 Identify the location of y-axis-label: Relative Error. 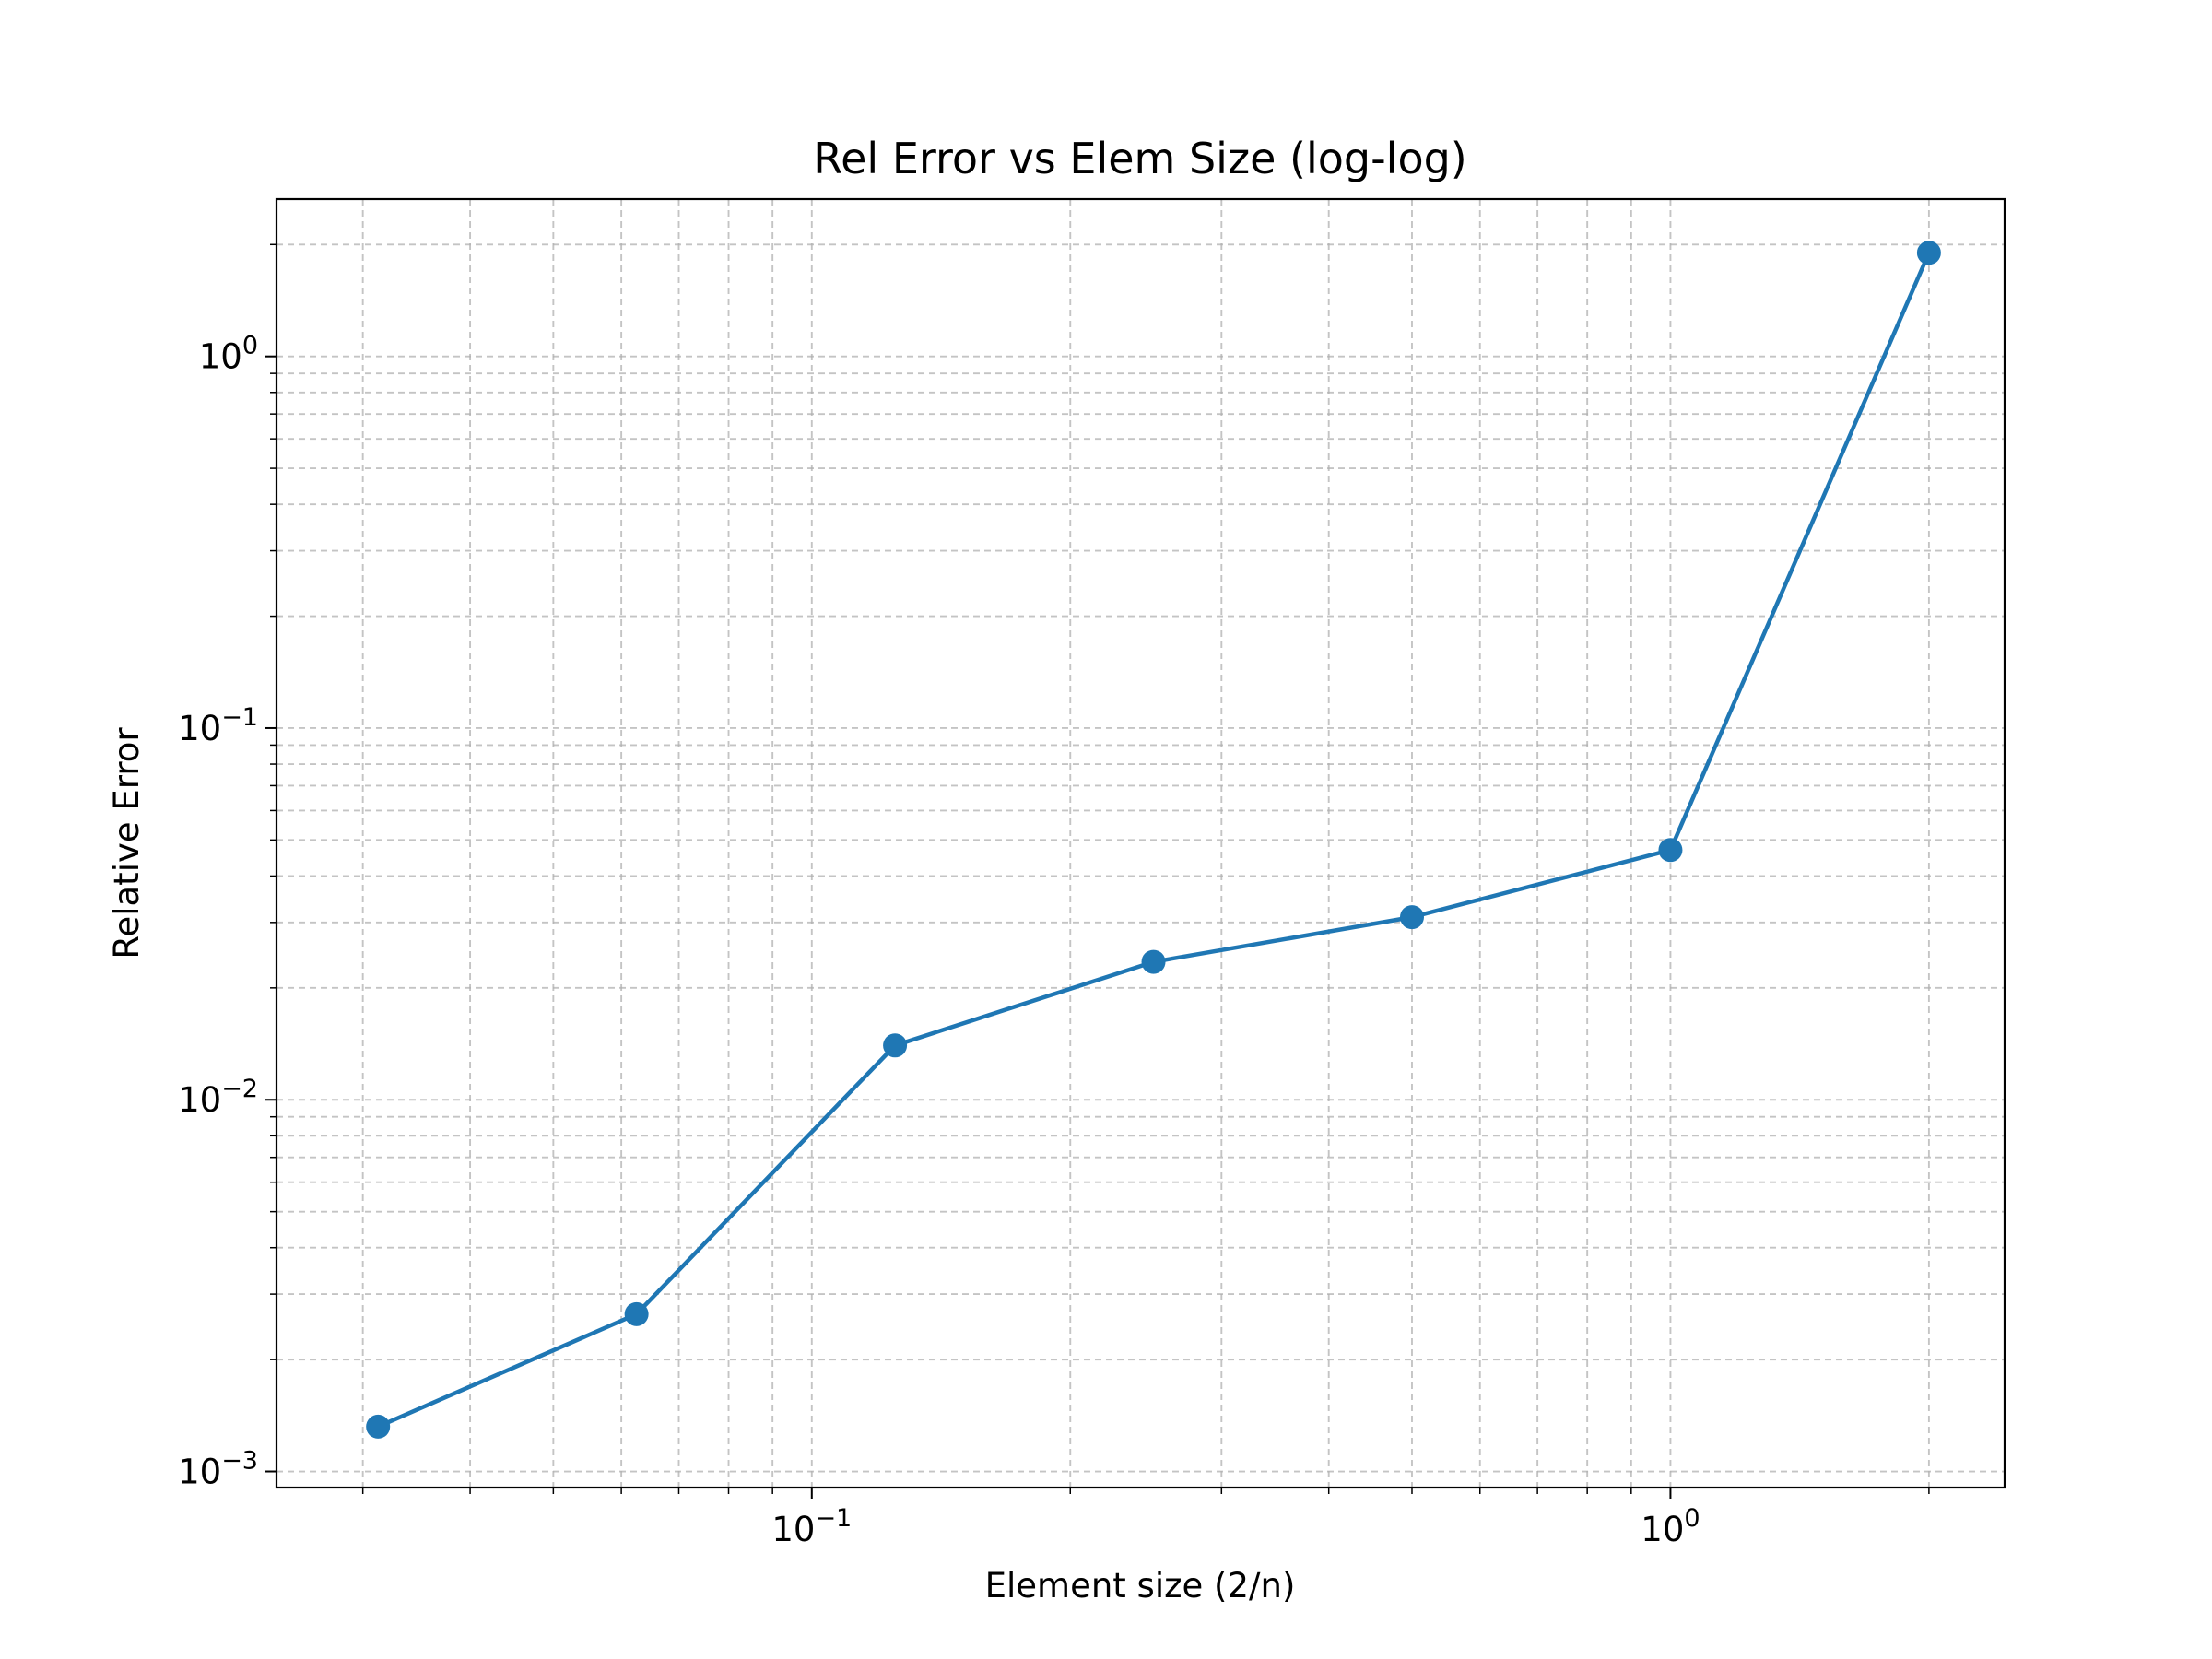
(127, 843).